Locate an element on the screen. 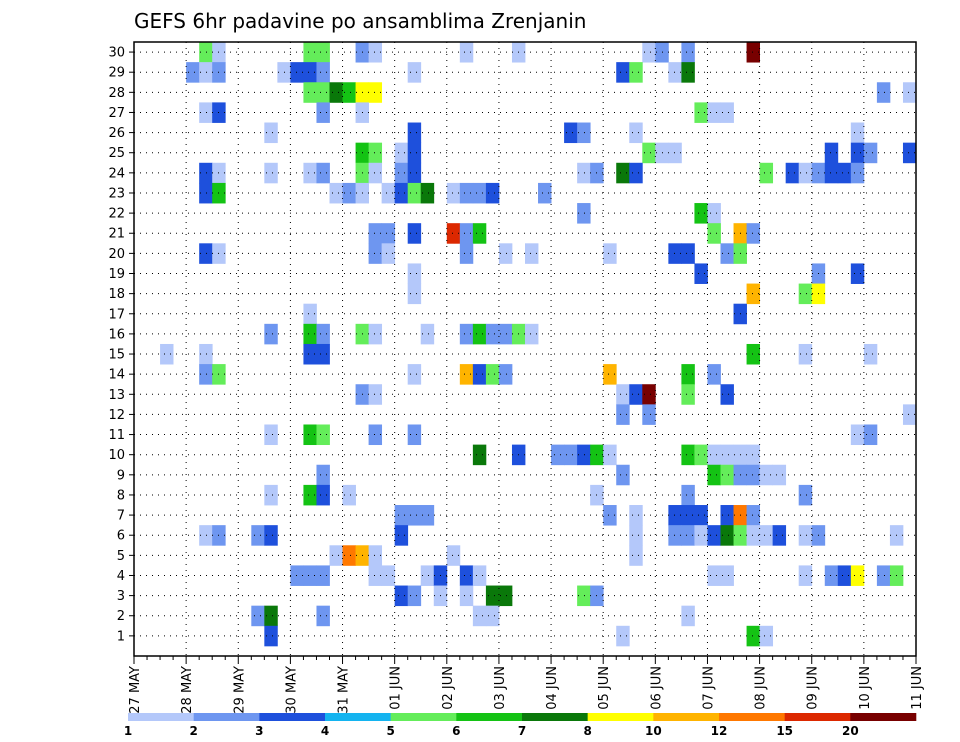 The height and width of the screenshot is (742, 960). y-tick-label: 12 is located at coordinates (116, 415).